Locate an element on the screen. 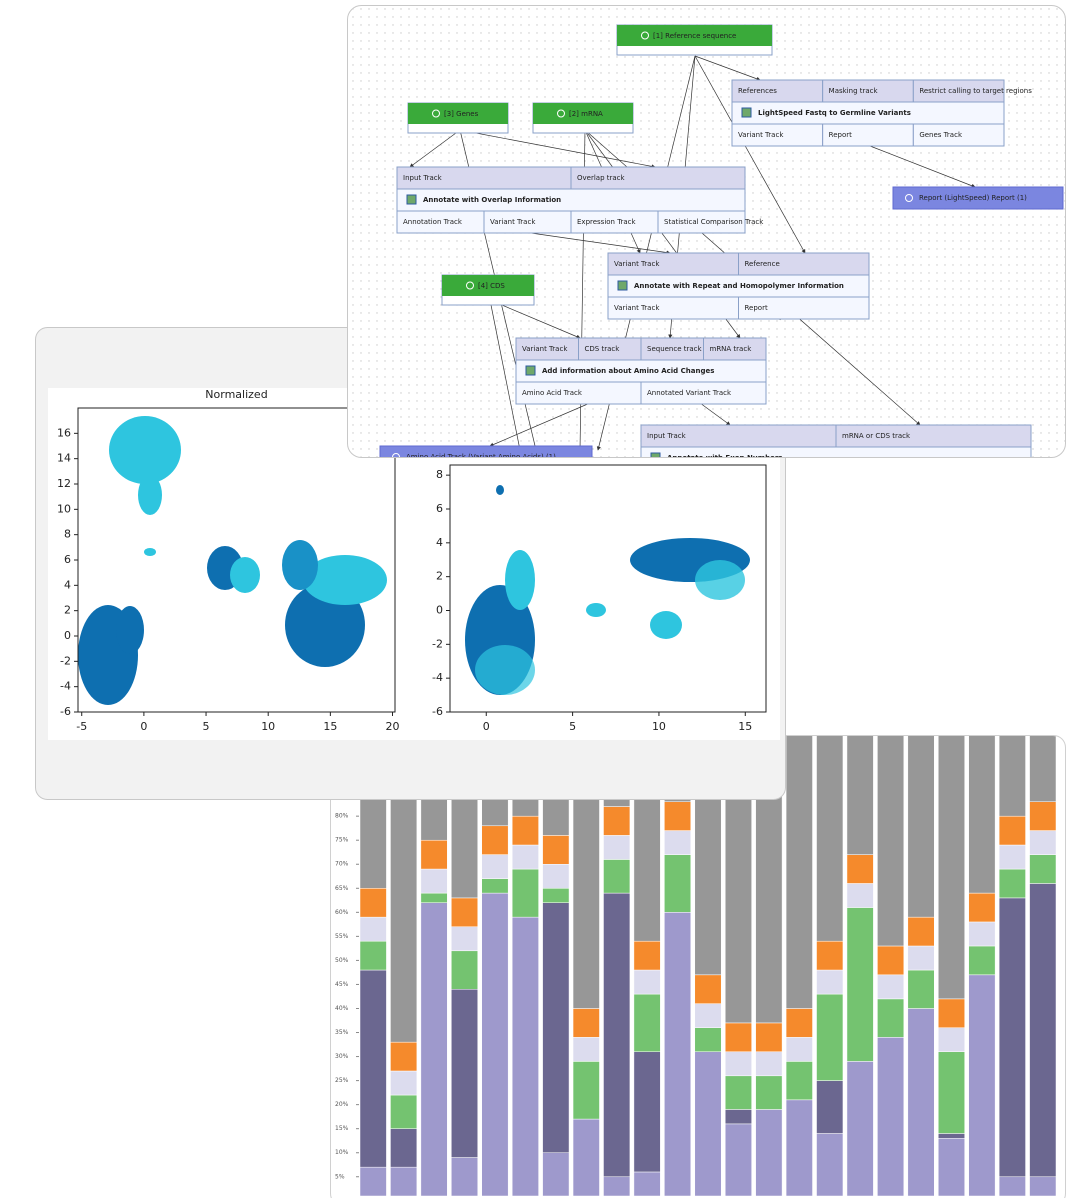  x-tick-label: 20 is located at coordinates (393, 726).